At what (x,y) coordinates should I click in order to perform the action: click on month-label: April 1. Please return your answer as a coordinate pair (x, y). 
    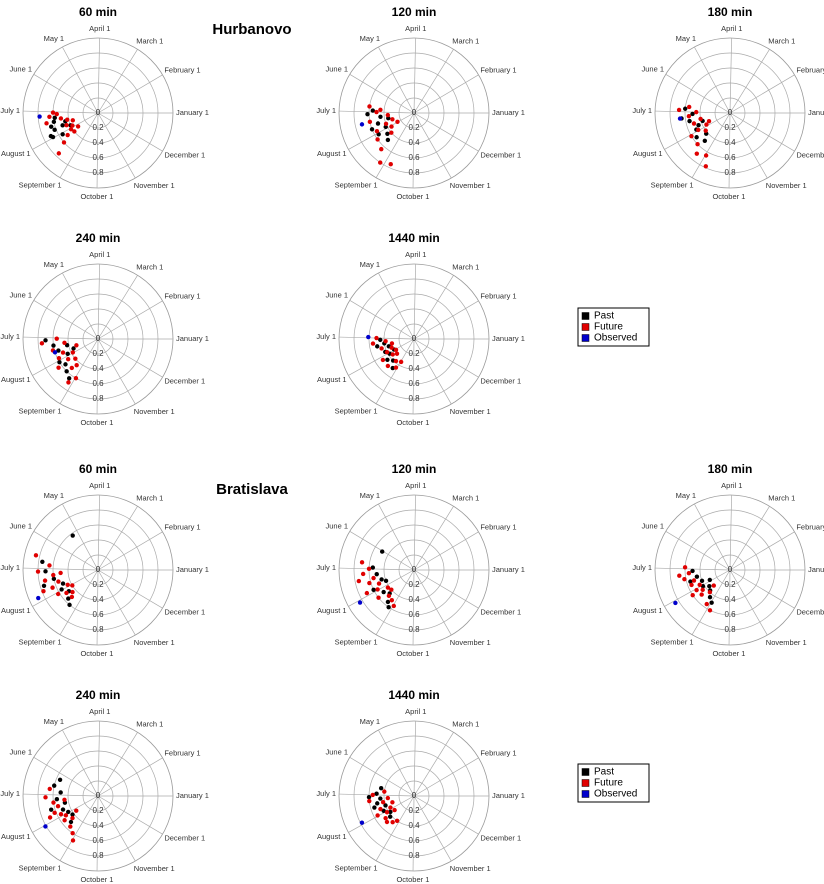
    Looking at the image, I should click on (415, 254).